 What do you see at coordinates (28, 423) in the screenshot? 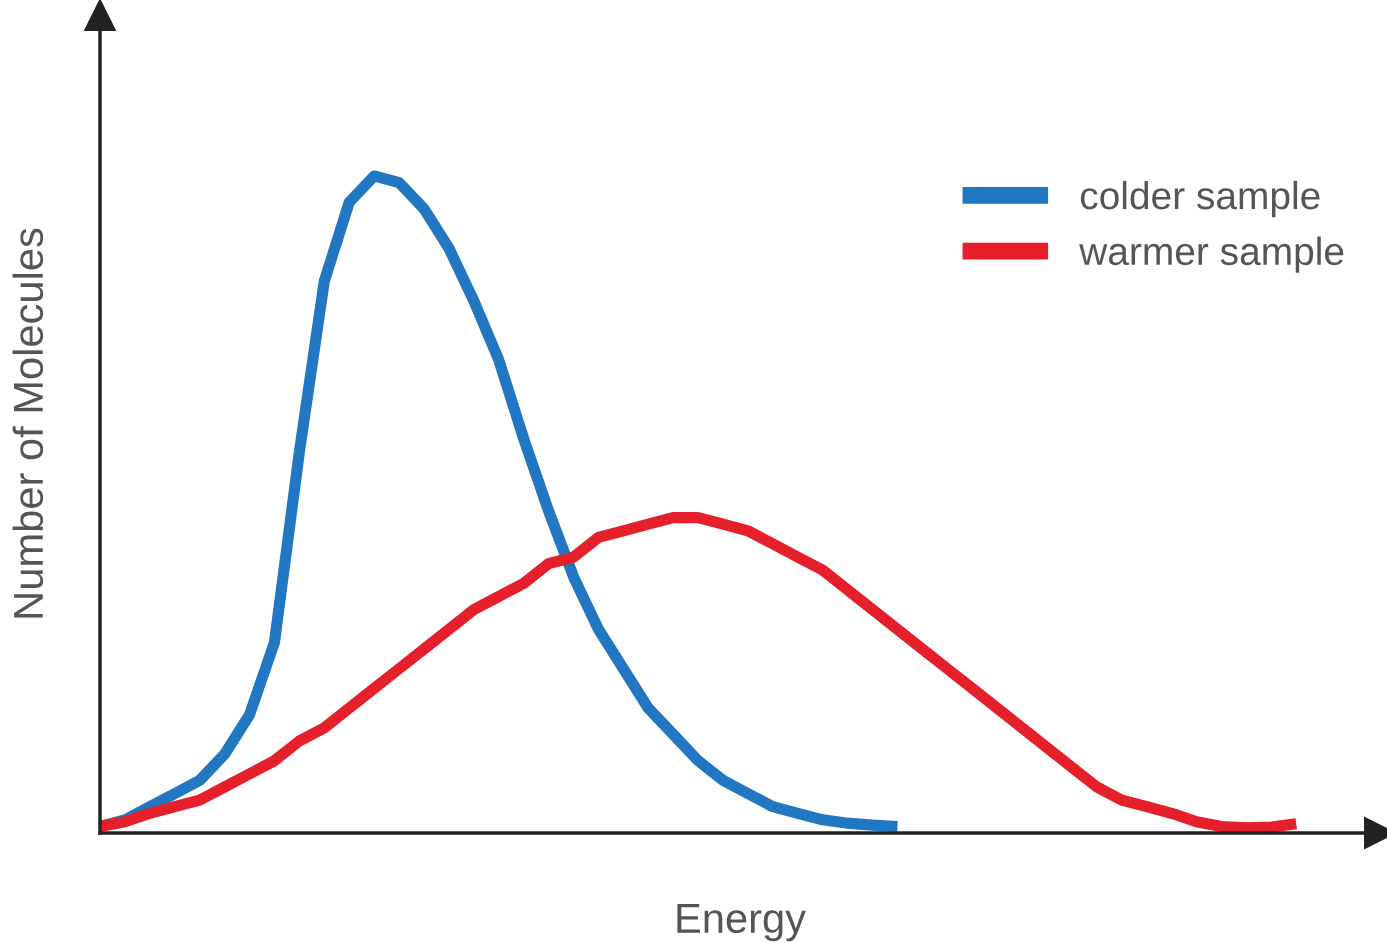
I see `y-axis-title: Number of Molecules` at bounding box center [28, 423].